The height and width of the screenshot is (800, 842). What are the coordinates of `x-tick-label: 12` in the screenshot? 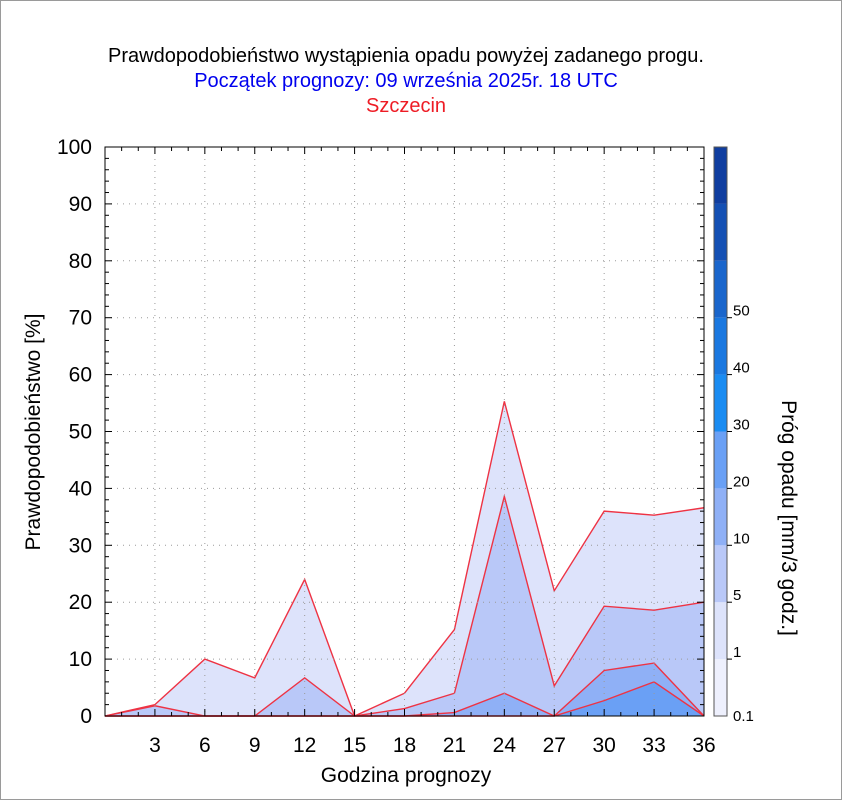 It's located at (304, 745).